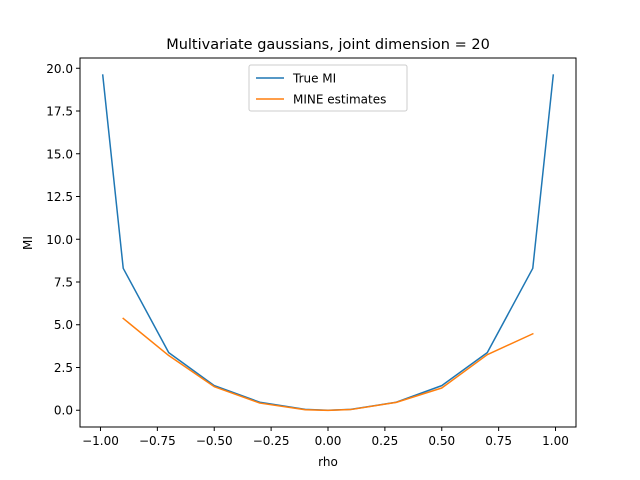  I want to click on y-tick-label: 15.0, so click(59, 154).